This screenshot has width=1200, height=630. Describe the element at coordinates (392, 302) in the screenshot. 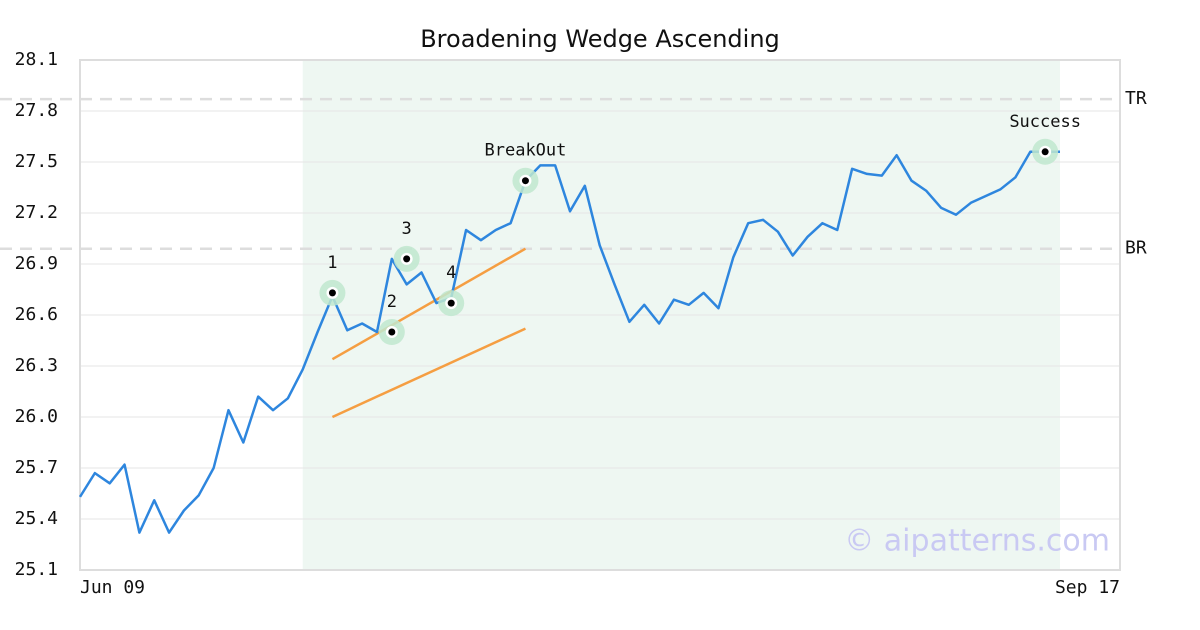

I see `marker-label: 2` at that location.